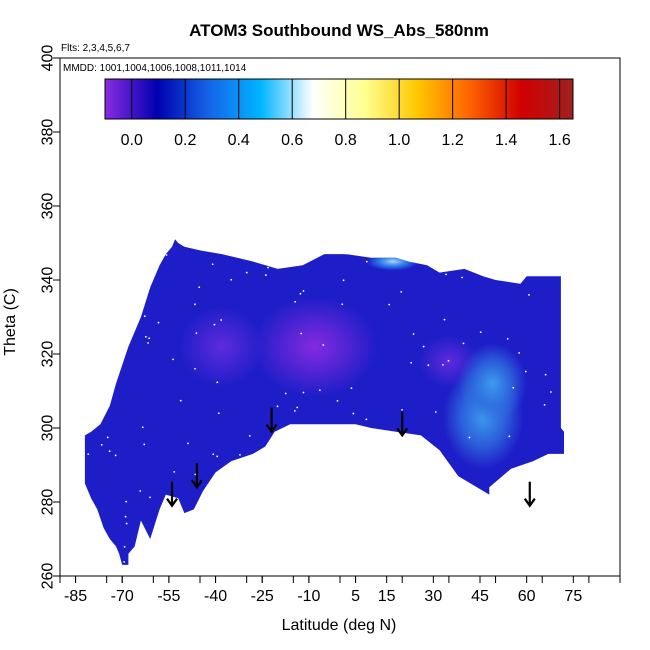 The height and width of the screenshot is (650, 650). Describe the element at coordinates (506, 140) in the screenshot. I see `colorbar-tick-label: 1.4` at that location.